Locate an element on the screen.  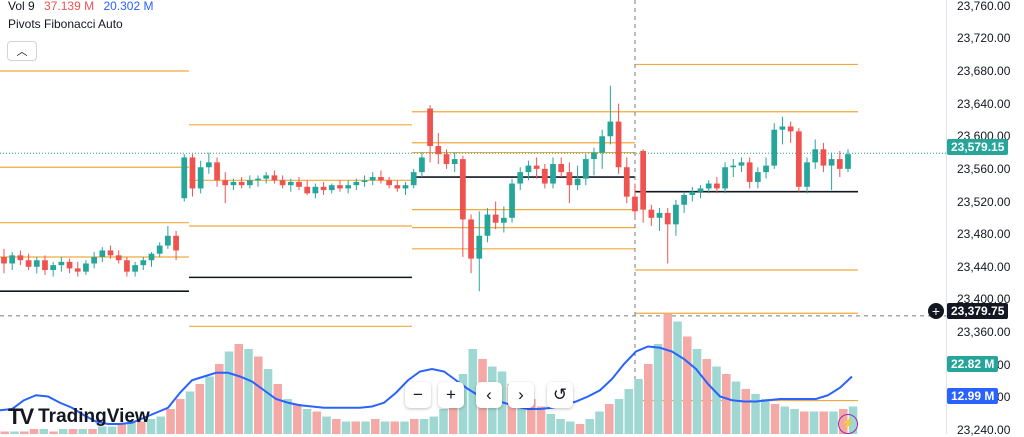
scroll-left-button: ‹ is located at coordinates (489, 395).